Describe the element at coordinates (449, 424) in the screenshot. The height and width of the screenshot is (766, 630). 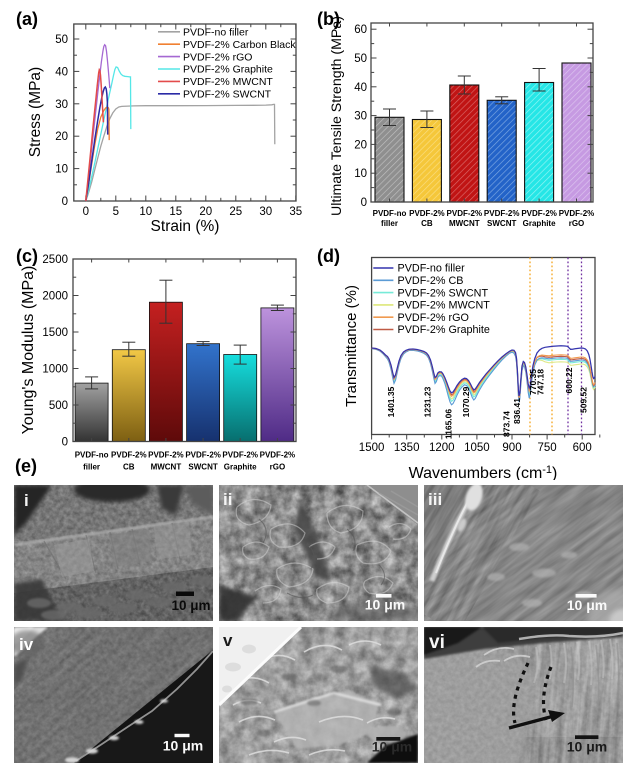
I see `svg-text: 1165.06` at that location.